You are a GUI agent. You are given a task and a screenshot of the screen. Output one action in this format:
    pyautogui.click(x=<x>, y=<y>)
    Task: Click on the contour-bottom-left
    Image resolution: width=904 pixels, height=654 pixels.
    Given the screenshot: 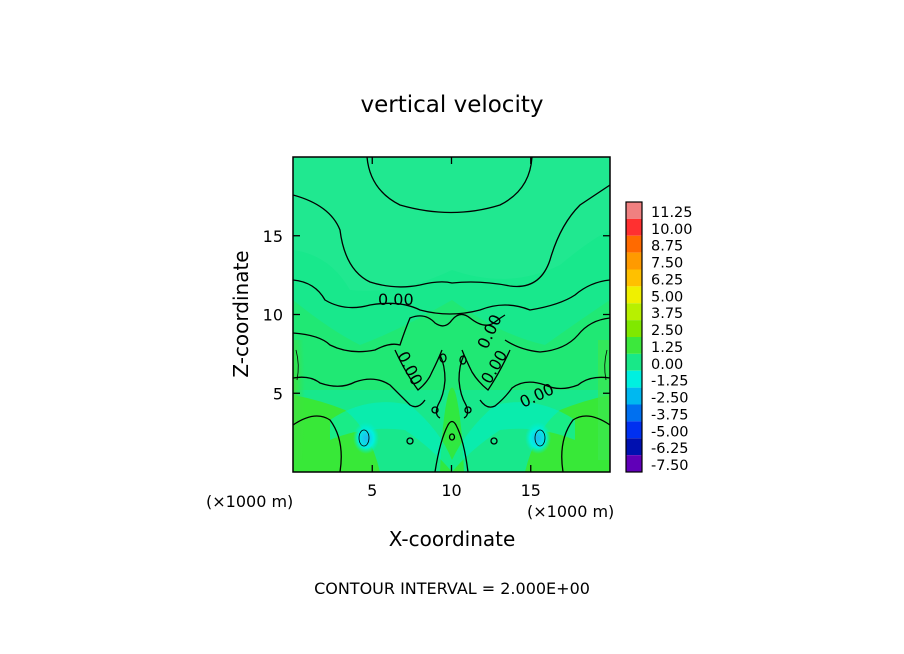 What is the action you would take?
    pyautogui.click(x=317, y=443)
    